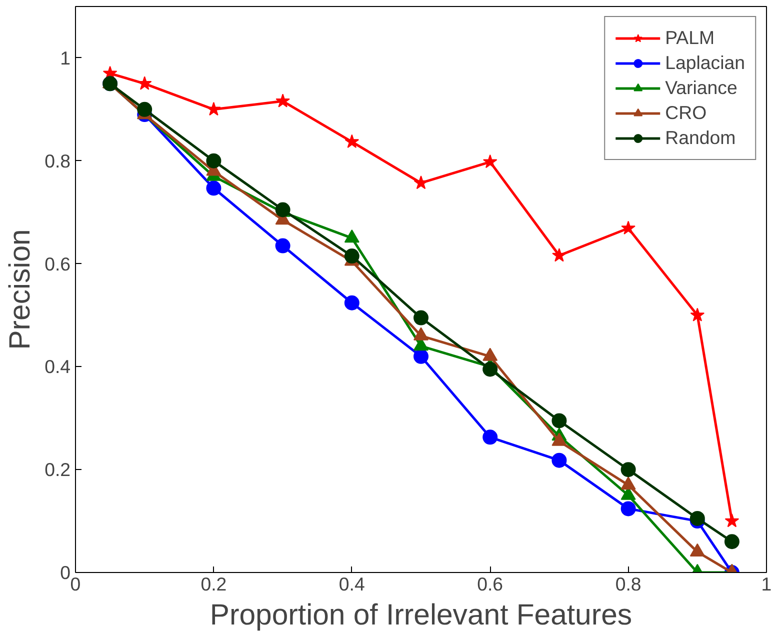 Image resolution: width=776 pixels, height=634 pixels. What do you see at coordinates (65, 57) in the screenshot?
I see `y-tick-label: 1` at bounding box center [65, 57].